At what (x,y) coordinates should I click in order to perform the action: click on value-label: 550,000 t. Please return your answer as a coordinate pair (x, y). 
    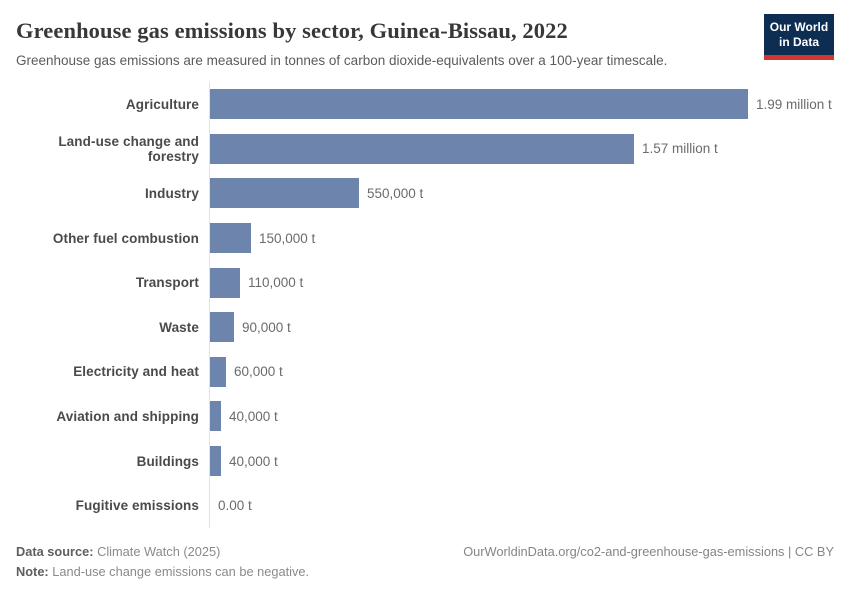
    Looking at the image, I should click on (395, 193).